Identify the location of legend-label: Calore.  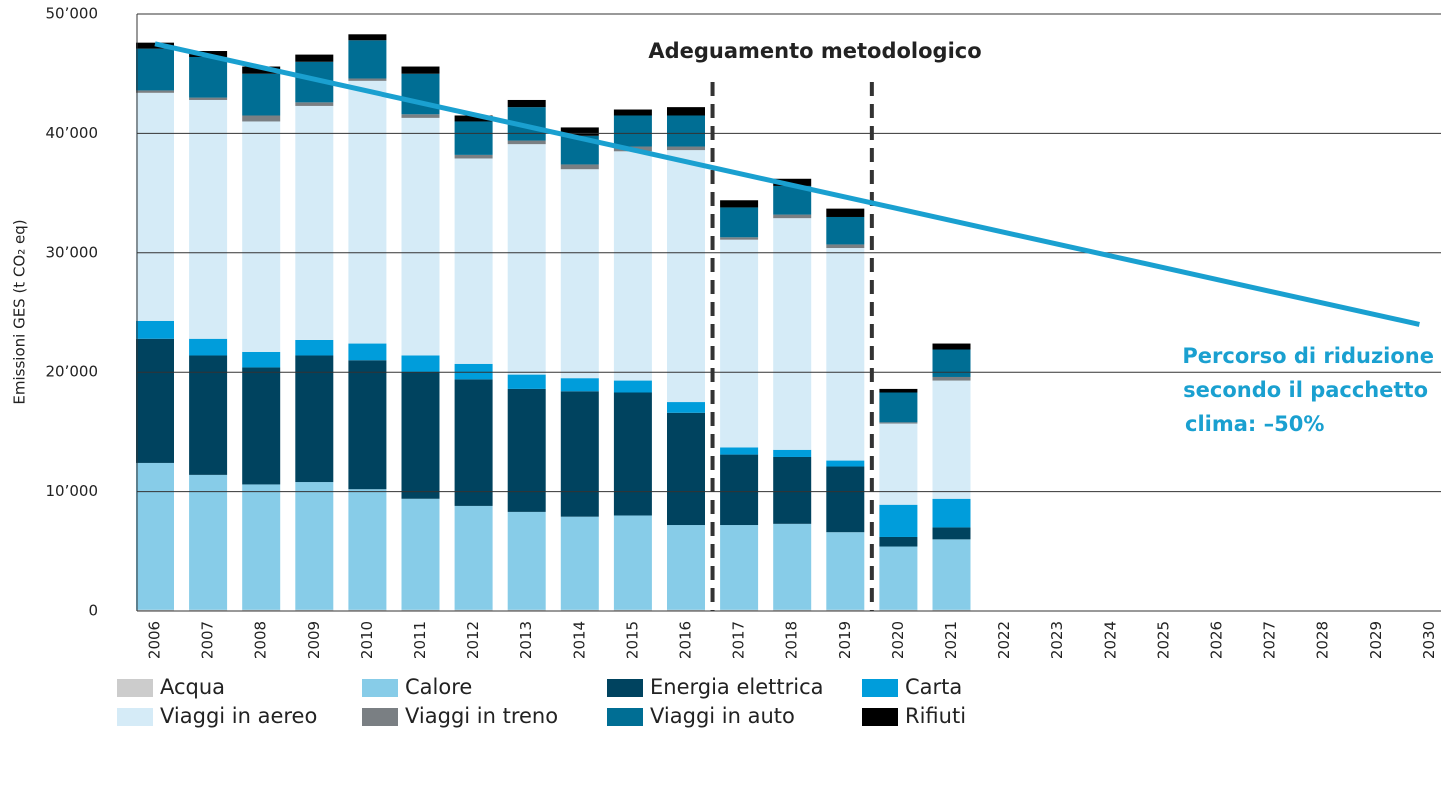
(438, 687).